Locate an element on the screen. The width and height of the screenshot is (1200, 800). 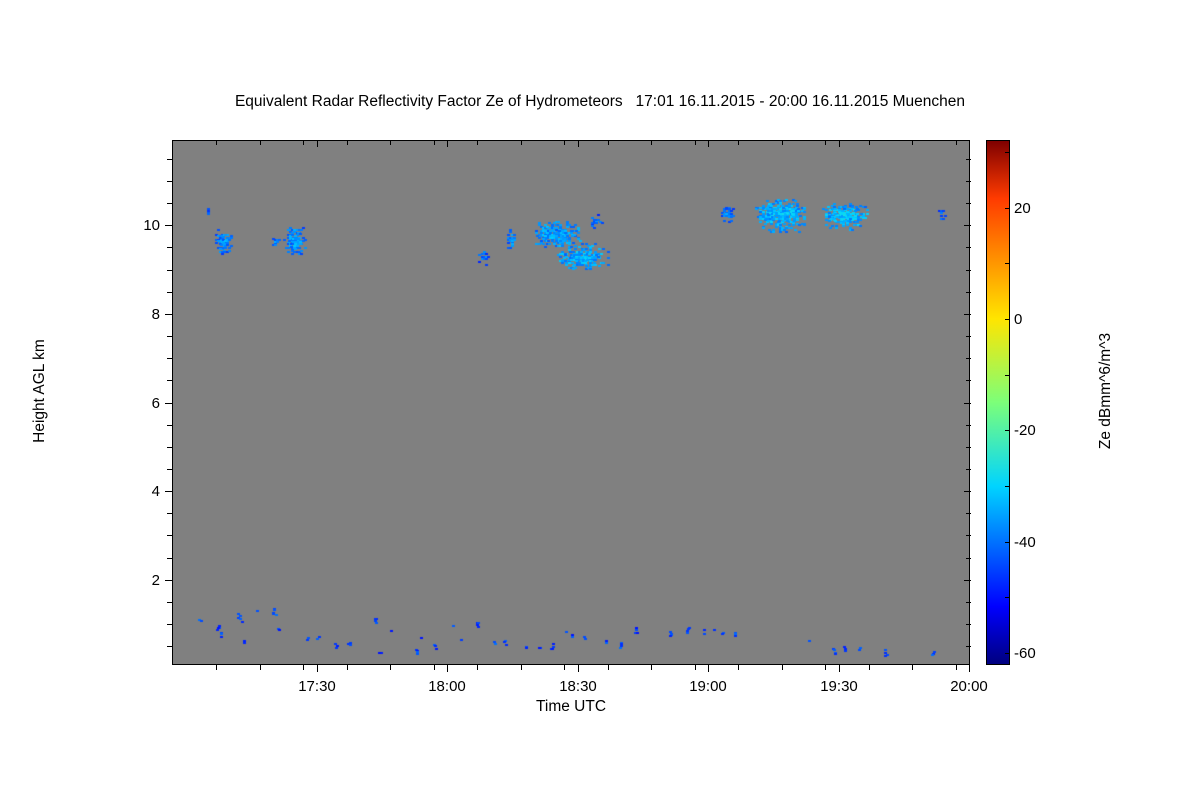
x-tick-label: 18:00 is located at coordinates (447, 686).